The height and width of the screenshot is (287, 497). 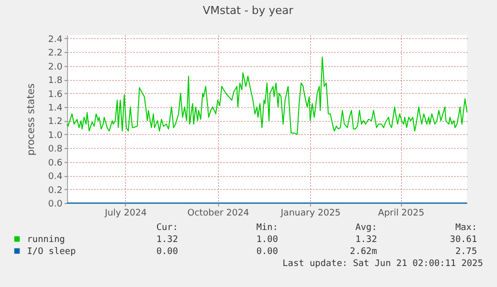 I want to click on x-tick-label: October 2024, so click(x=218, y=213).